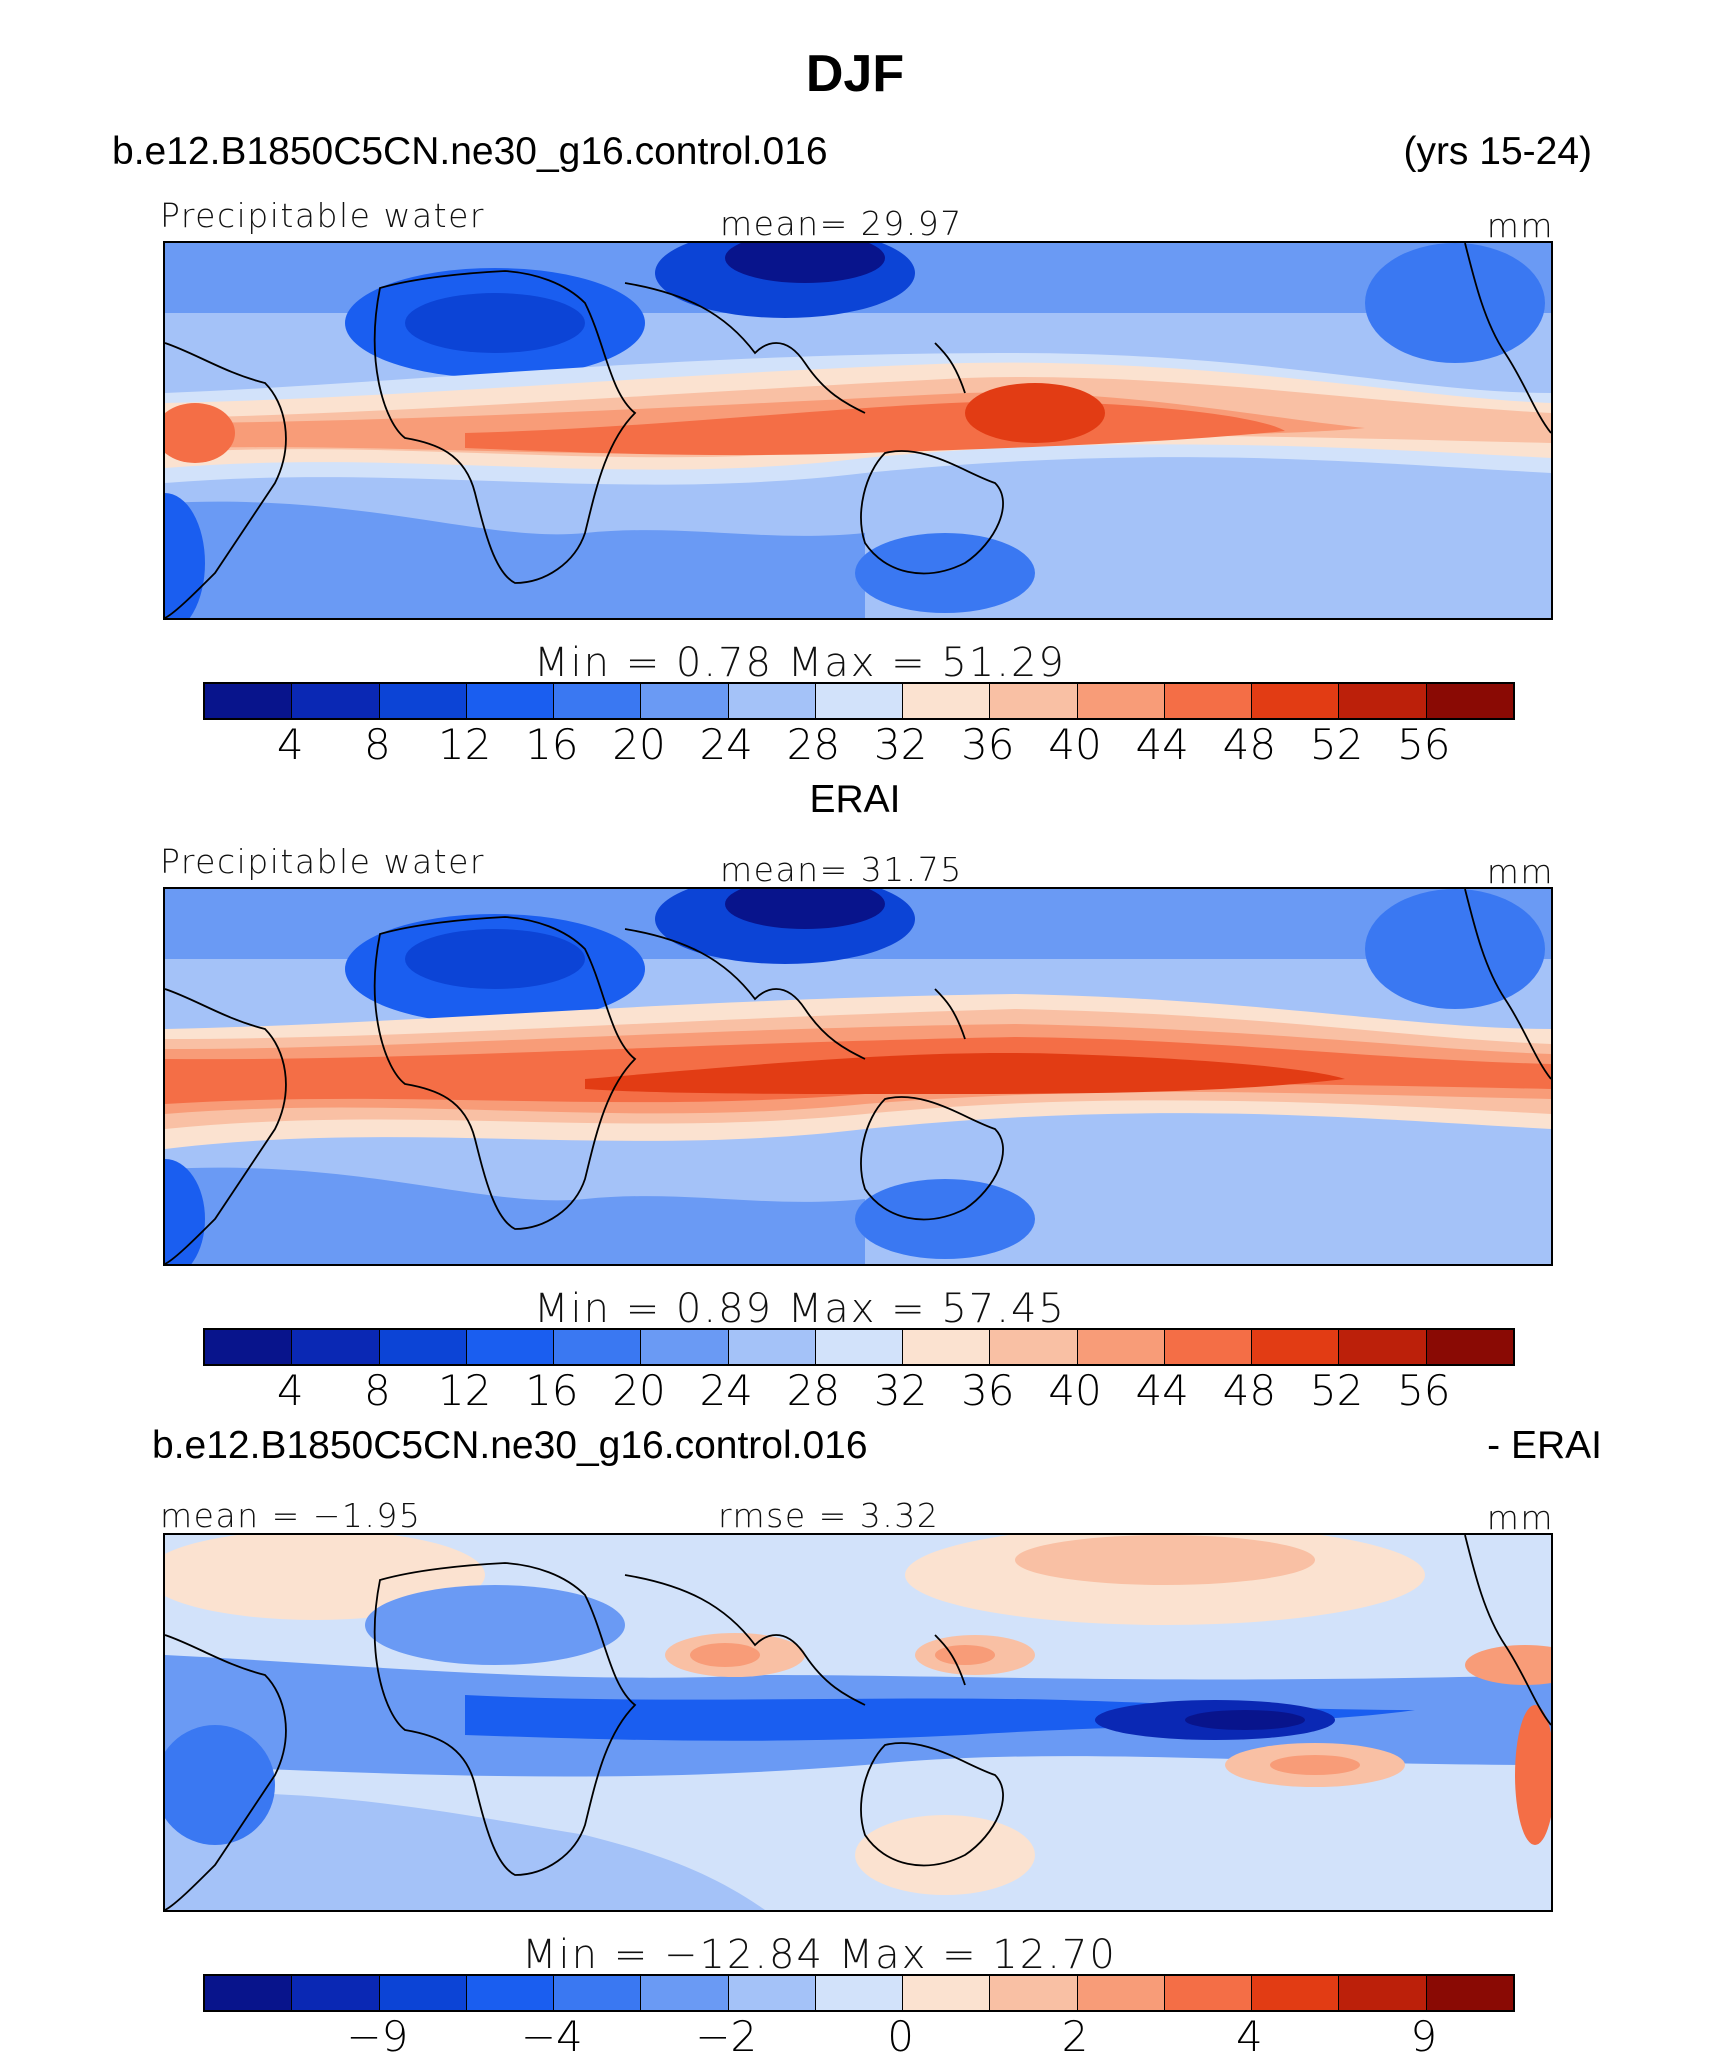 The image size is (1710, 2064). Describe the element at coordinates (855, 799) in the screenshot. I see `panel2-case-label: ERAI` at that location.